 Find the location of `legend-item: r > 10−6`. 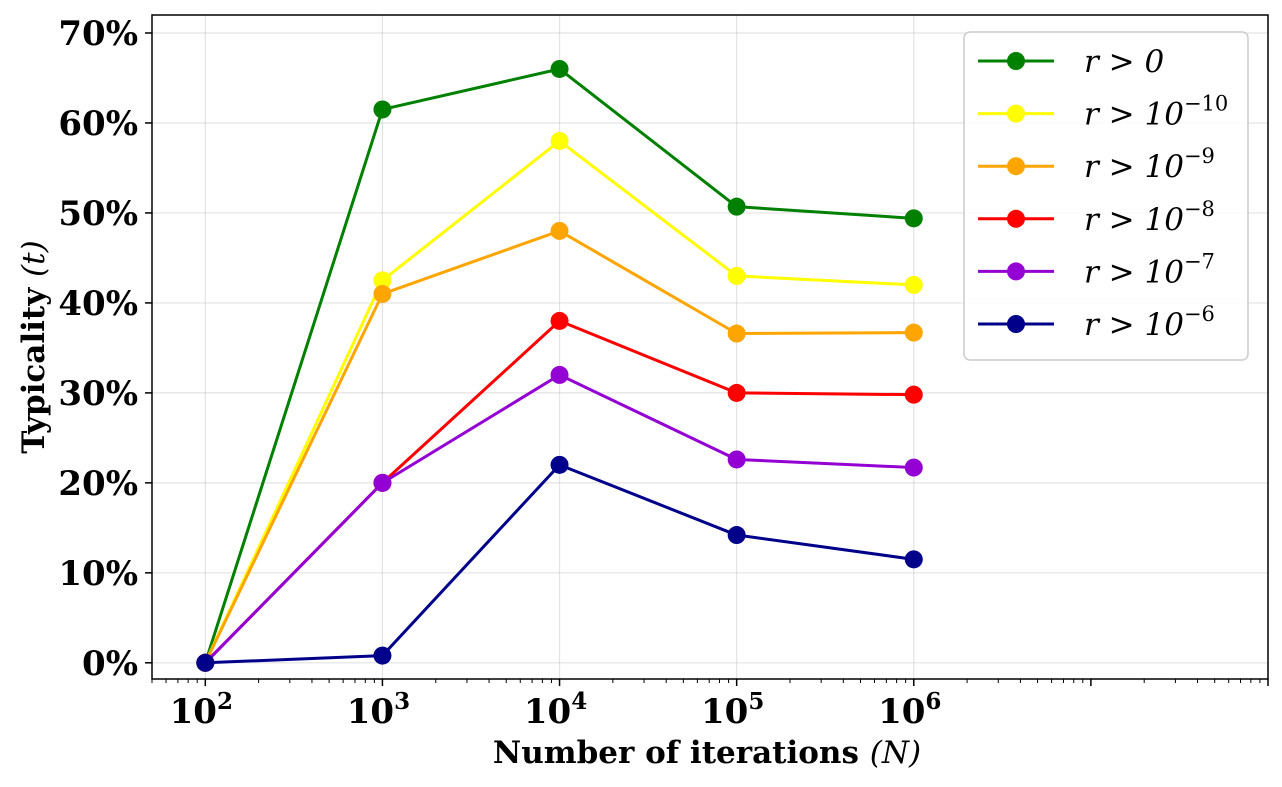

legend-item: r > 10−6 is located at coordinates (1096, 322).